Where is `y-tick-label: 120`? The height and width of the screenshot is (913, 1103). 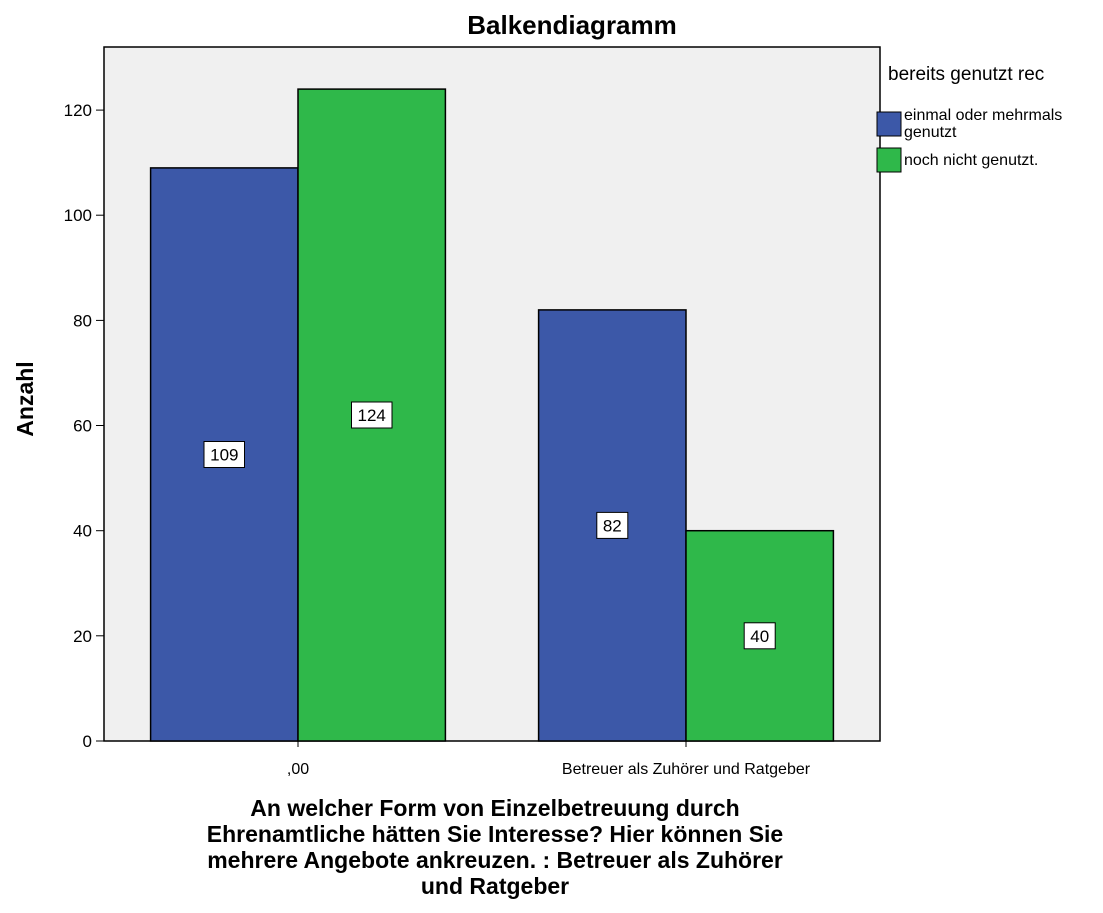
y-tick-label: 120 is located at coordinates (78, 110).